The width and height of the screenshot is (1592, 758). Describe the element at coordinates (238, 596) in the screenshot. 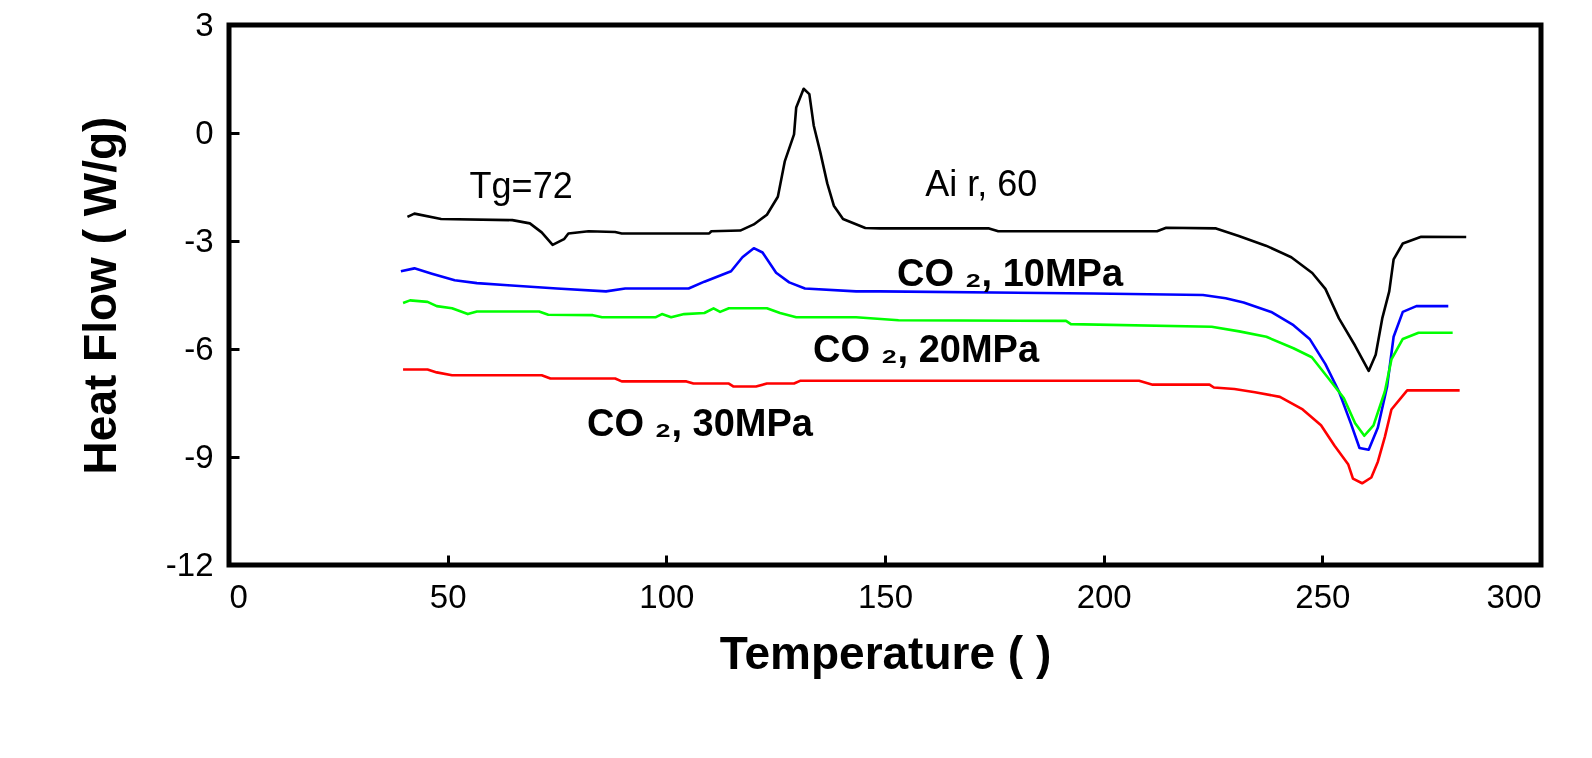

I see `x-tick-label: 0` at that location.